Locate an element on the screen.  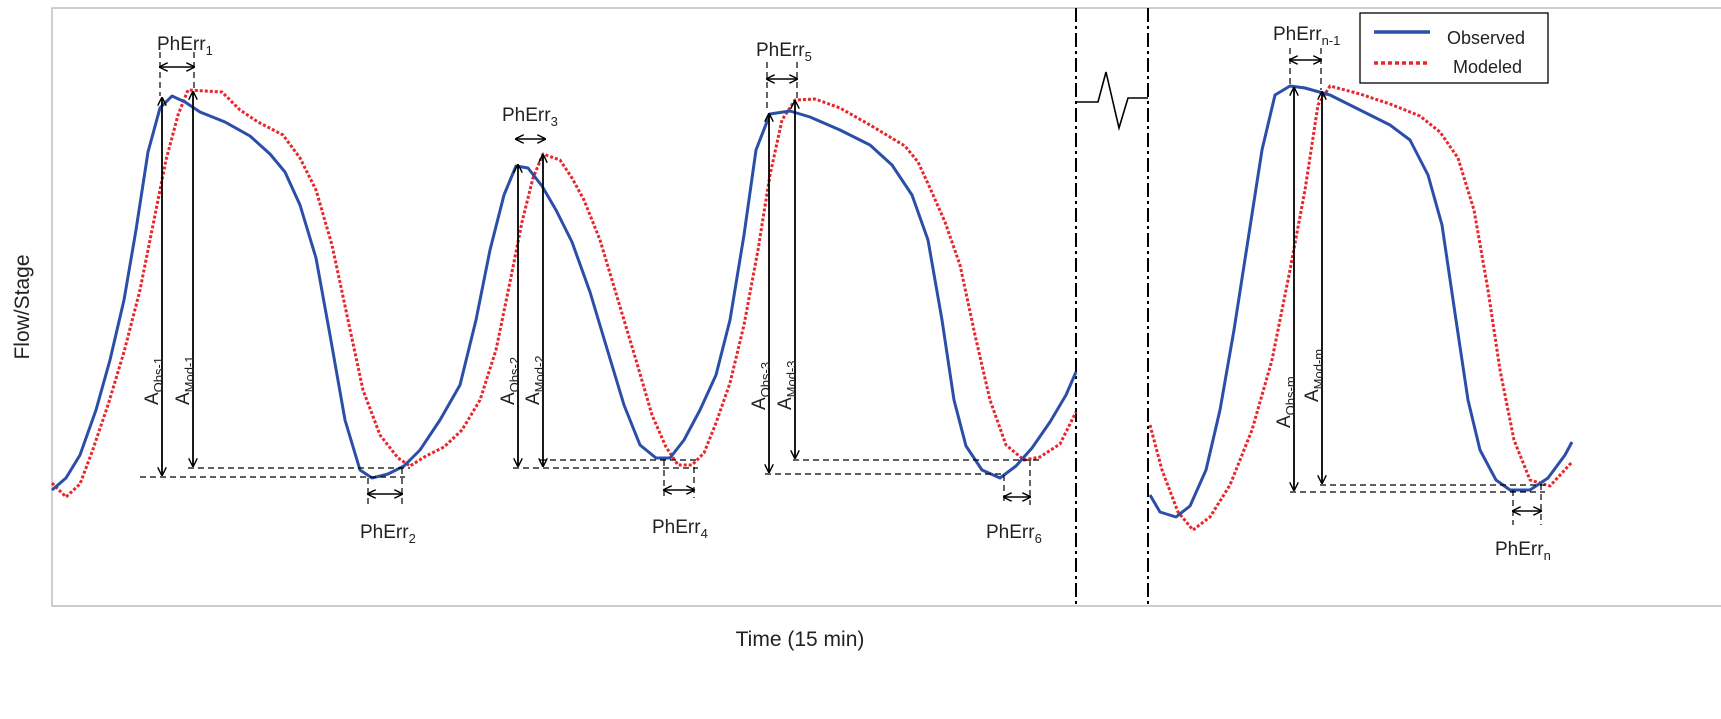
break-gap is located at coordinates (1112, 307).